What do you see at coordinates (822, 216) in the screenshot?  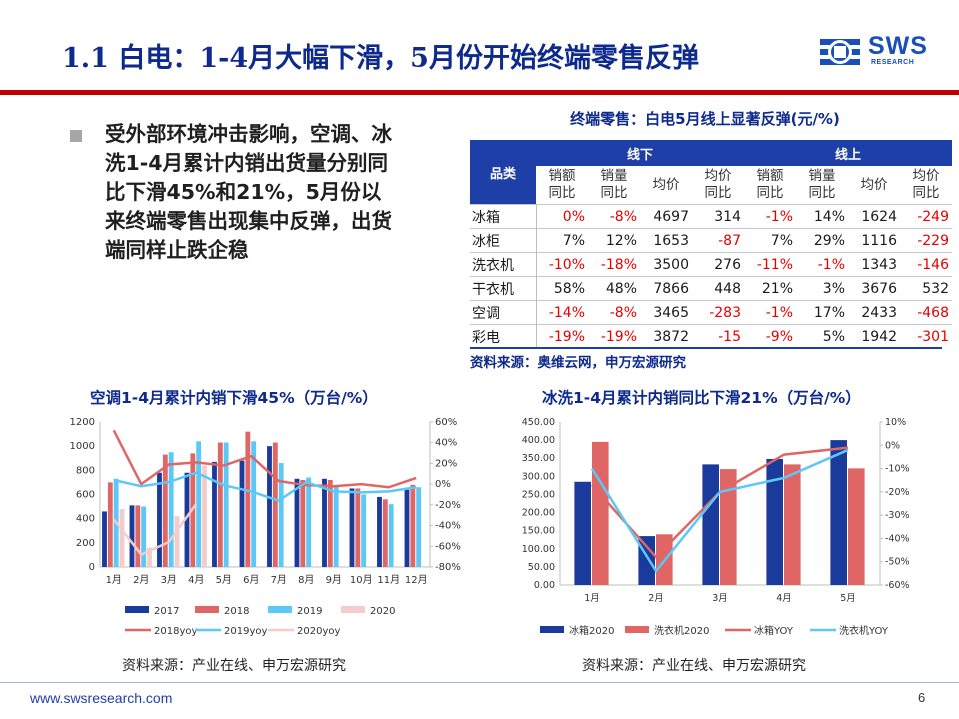 I see `value-cell: 14%` at bounding box center [822, 216].